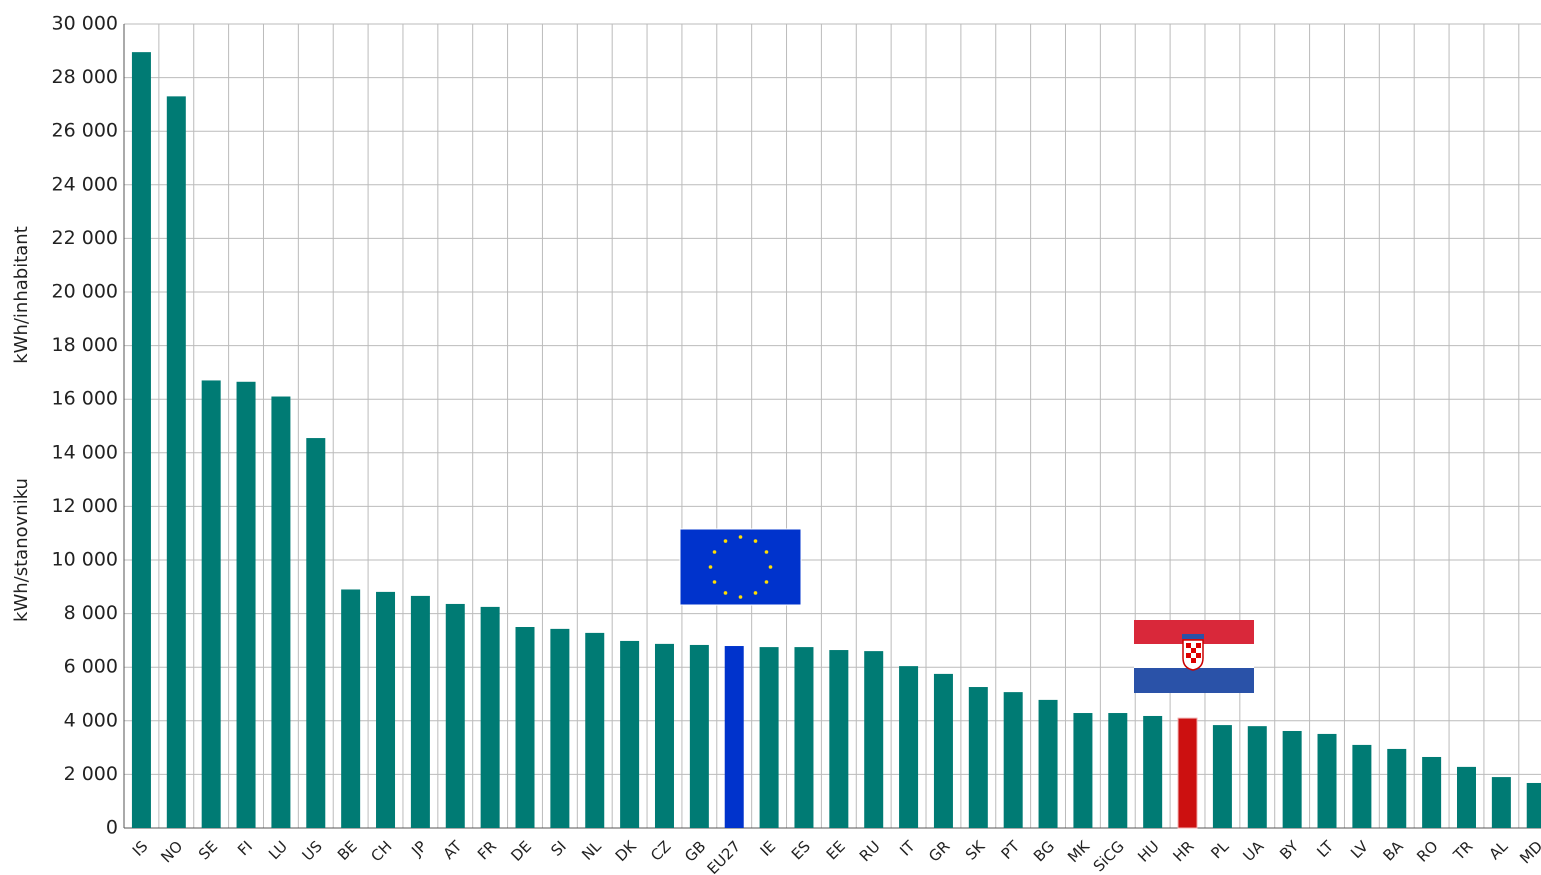 The image size is (1541, 875). I want to click on y-tick-label: 30 000, so click(85, 24).